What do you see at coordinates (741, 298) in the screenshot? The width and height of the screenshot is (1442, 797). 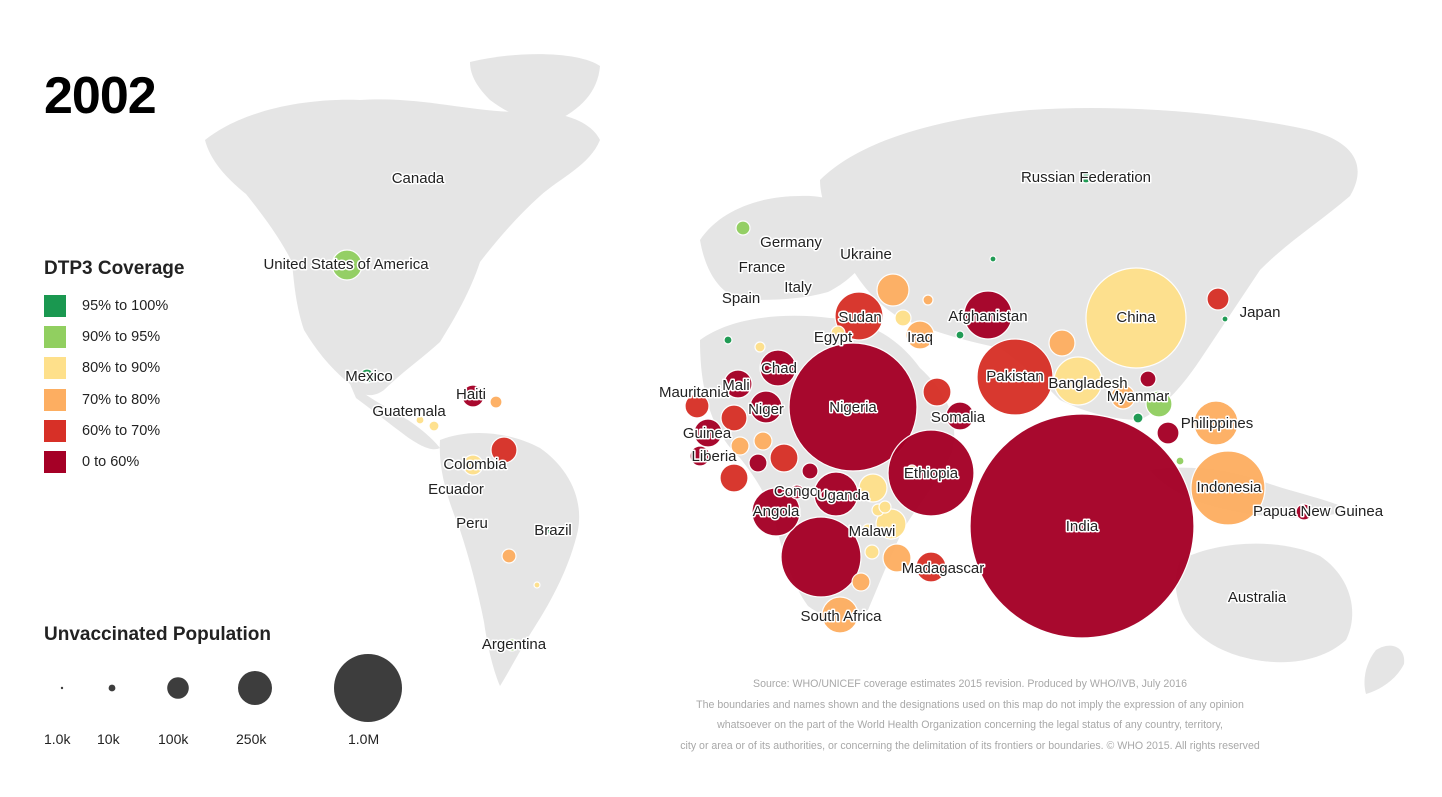 I see `country-label: Spain` at bounding box center [741, 298].